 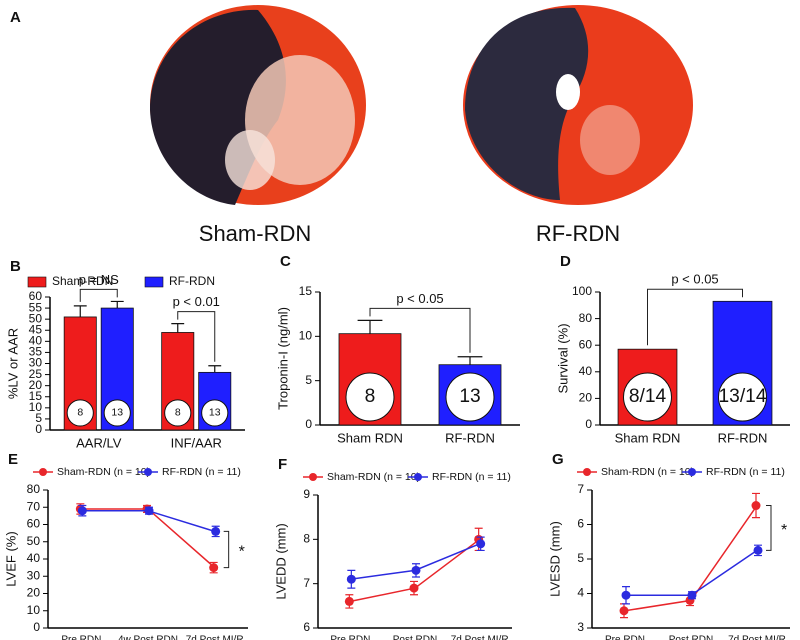 What do you see at coordinates (350, 637) in the screenshot?
I see `x-tick-label: Pre RDN` at bounding box center [350, 637].